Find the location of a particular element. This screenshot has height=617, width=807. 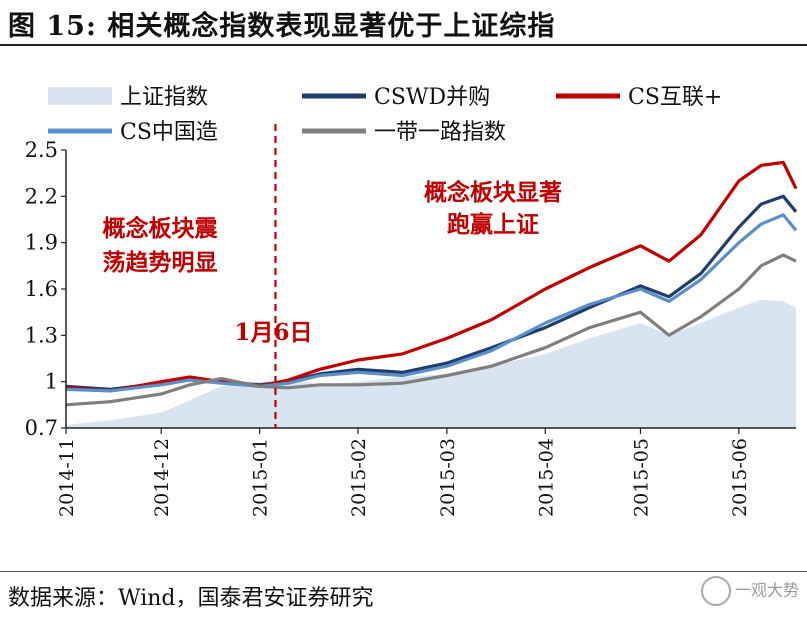

y-tick-label: 1.6 is located at coordinates (41, 289).